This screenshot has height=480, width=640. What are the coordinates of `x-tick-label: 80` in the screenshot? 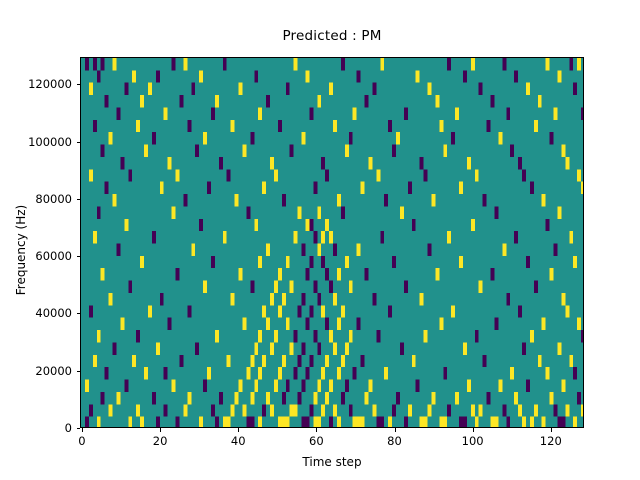 It's located at (394, 441).